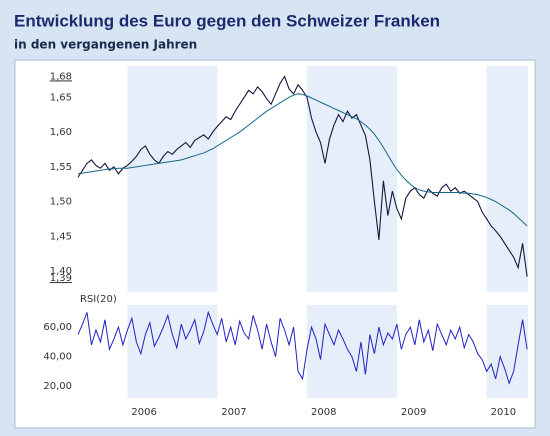 The height and width of the screenshot is (436, 550). Describe the element at coordinates (61, 76) in the screenshot. I see `y-tick-label: 1,68` at that location.